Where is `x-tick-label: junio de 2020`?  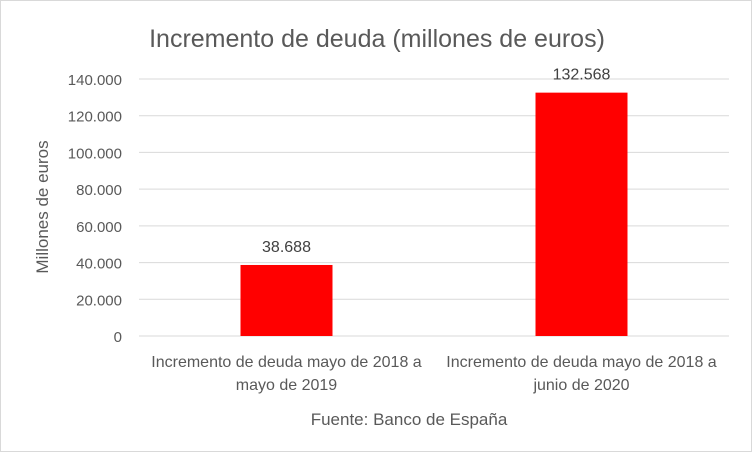
x-tick-label: junio de 2020 is located at coordinates (580, 385).